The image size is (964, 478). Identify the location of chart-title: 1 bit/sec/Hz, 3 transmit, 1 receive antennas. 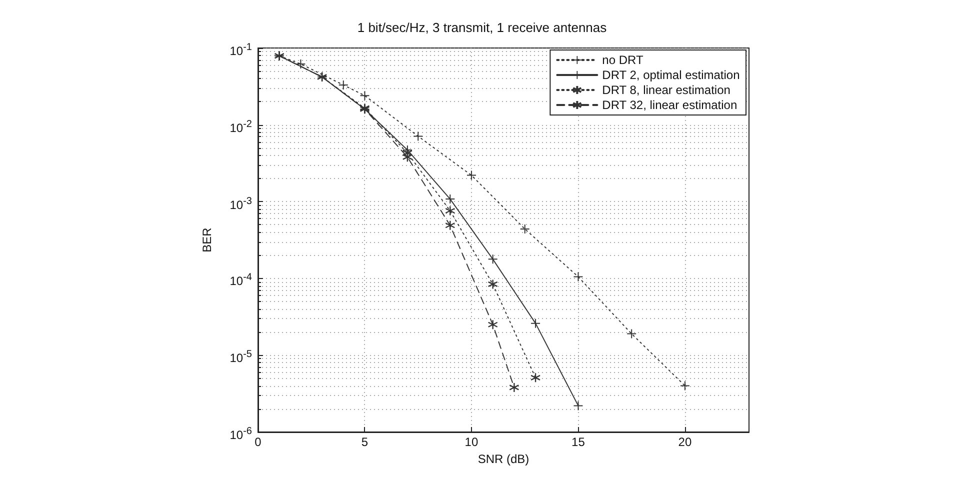
(482, 27).